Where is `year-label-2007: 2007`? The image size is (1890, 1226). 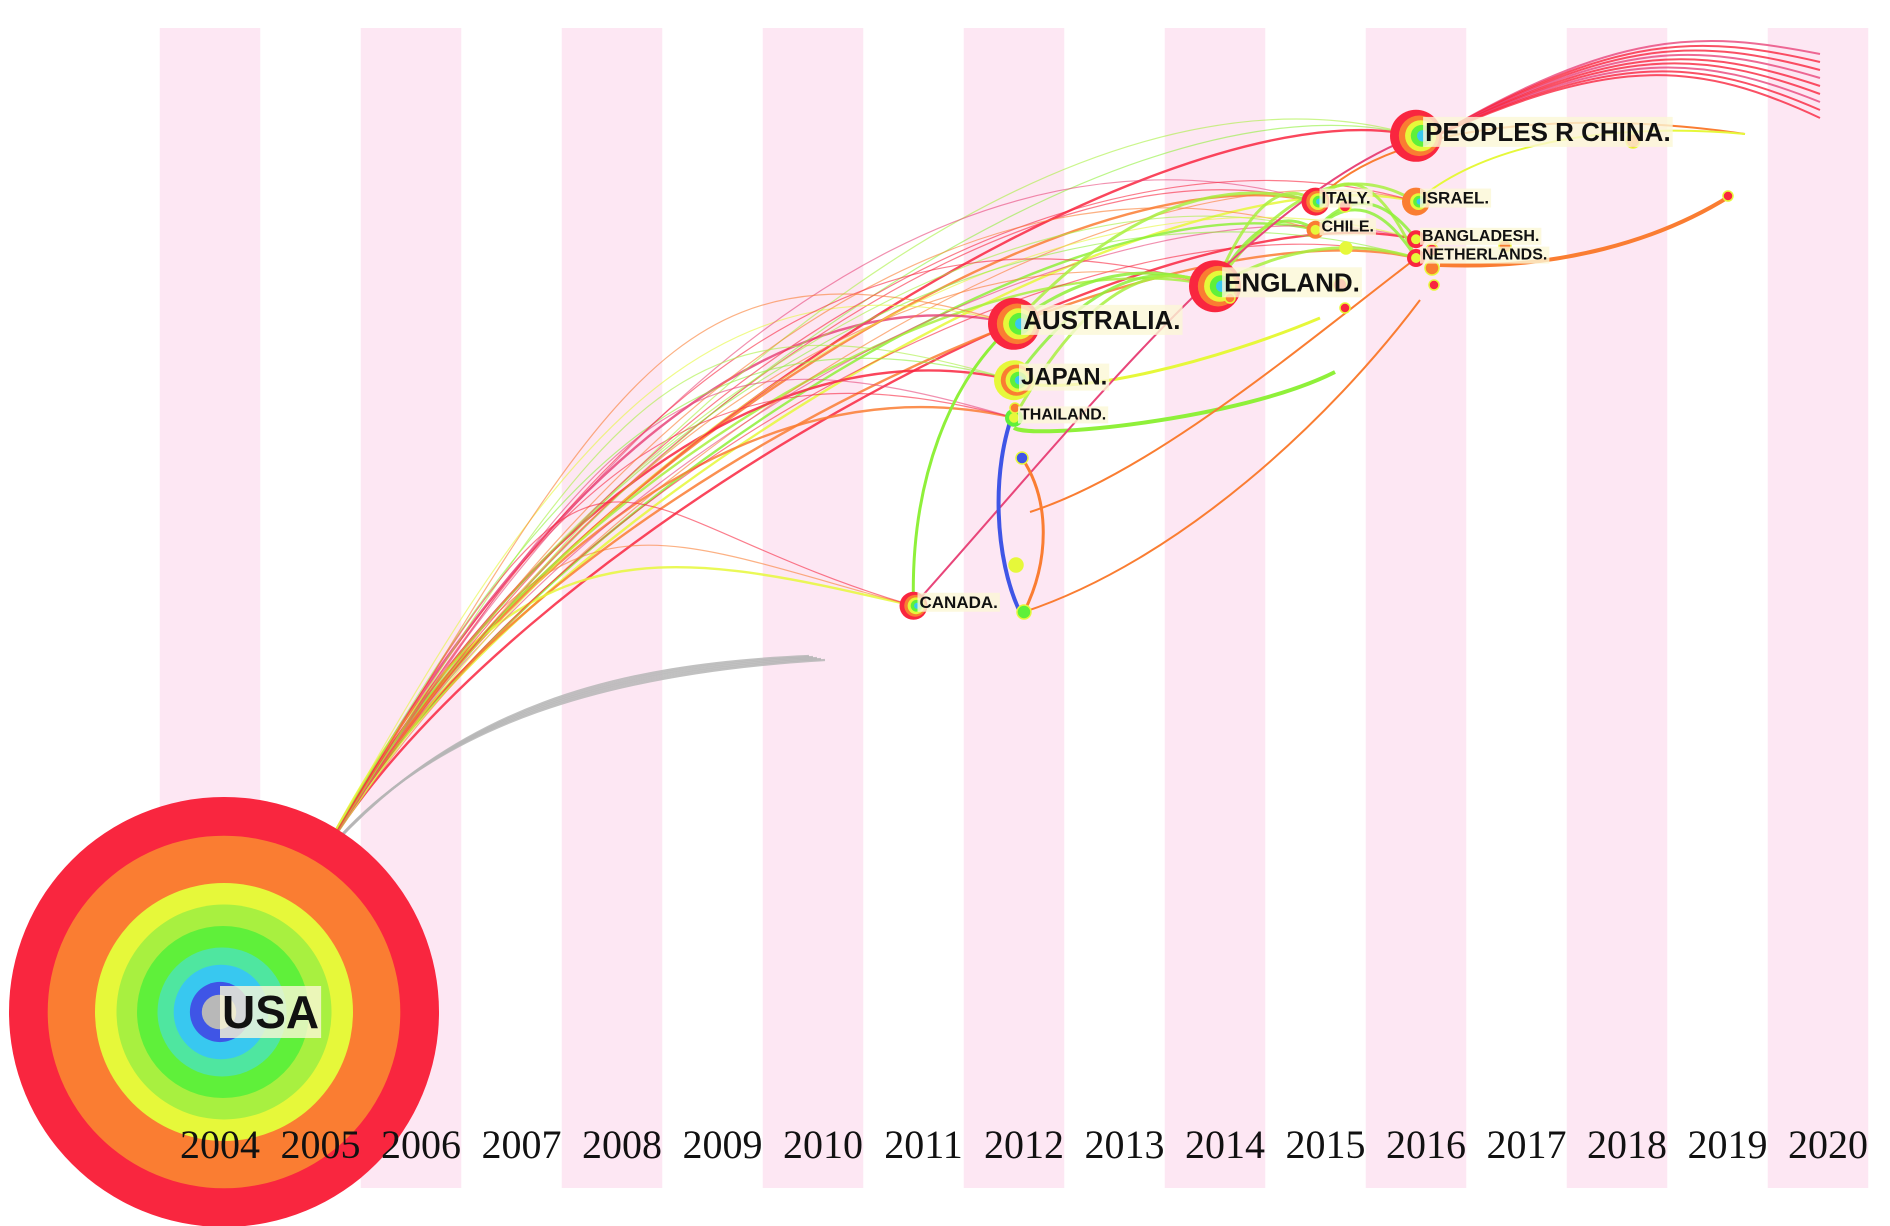
year-label-2007: 2007 is located at coordinates (522, 1144).